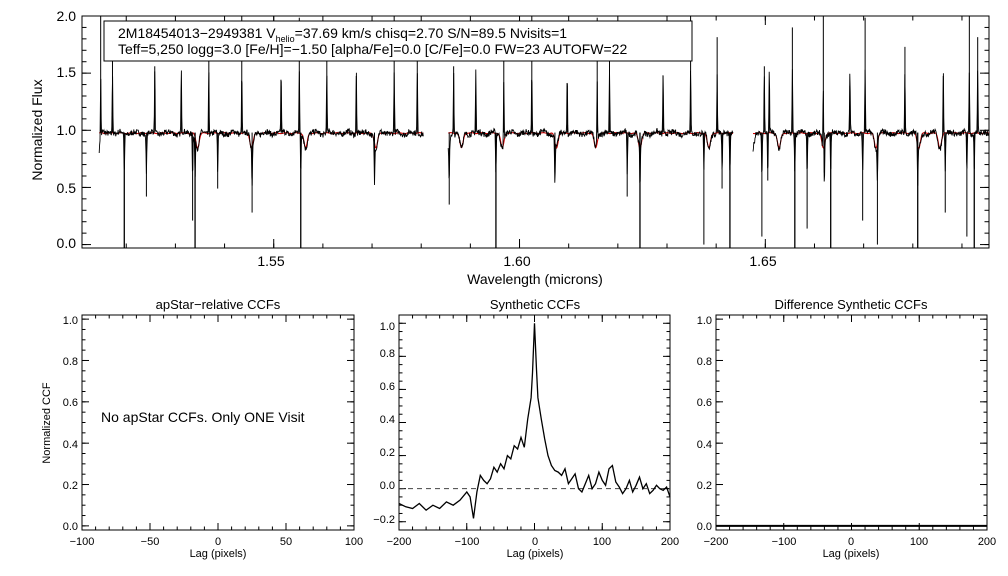 The height and width of the screenshot is (576, 1008). Describe the element at coordinates (387, 420) in the screenshot. I see `synthetic-ytick-label: 0.4` at that location.